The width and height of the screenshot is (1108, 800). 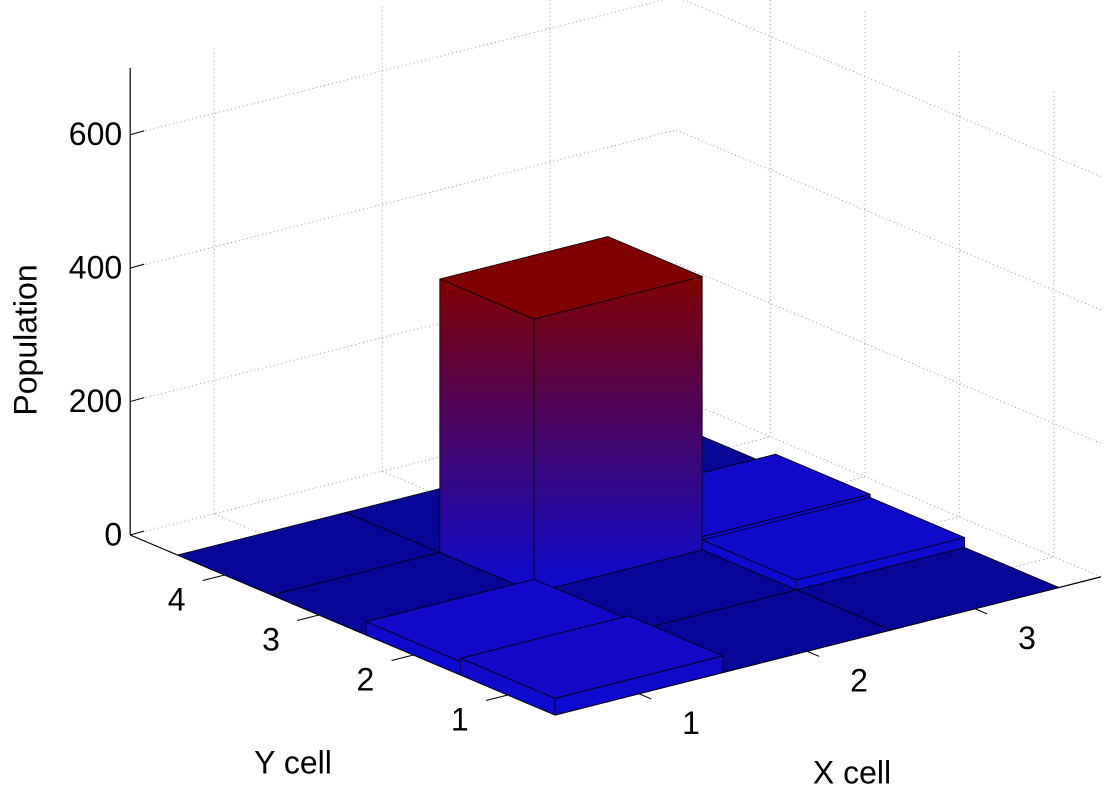 What do you see at coordinates (271, 639) in the screenshot?
I see `y-tick-label: 3` at bounding box center [271, 639].